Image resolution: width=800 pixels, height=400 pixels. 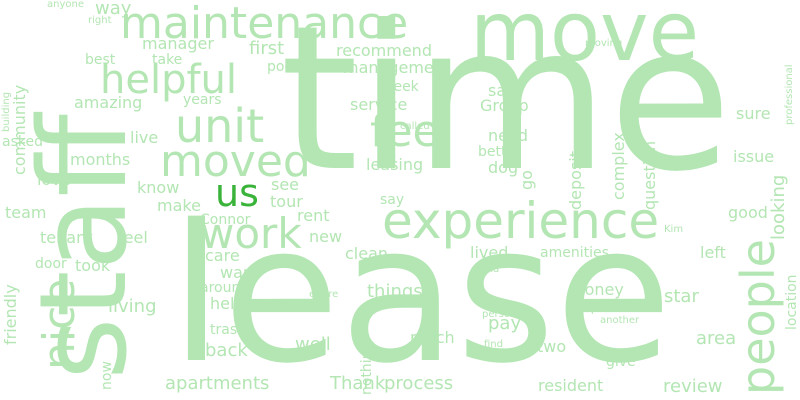 I want to click on word-maintenance: maintenance, so click(x=264, y=24).